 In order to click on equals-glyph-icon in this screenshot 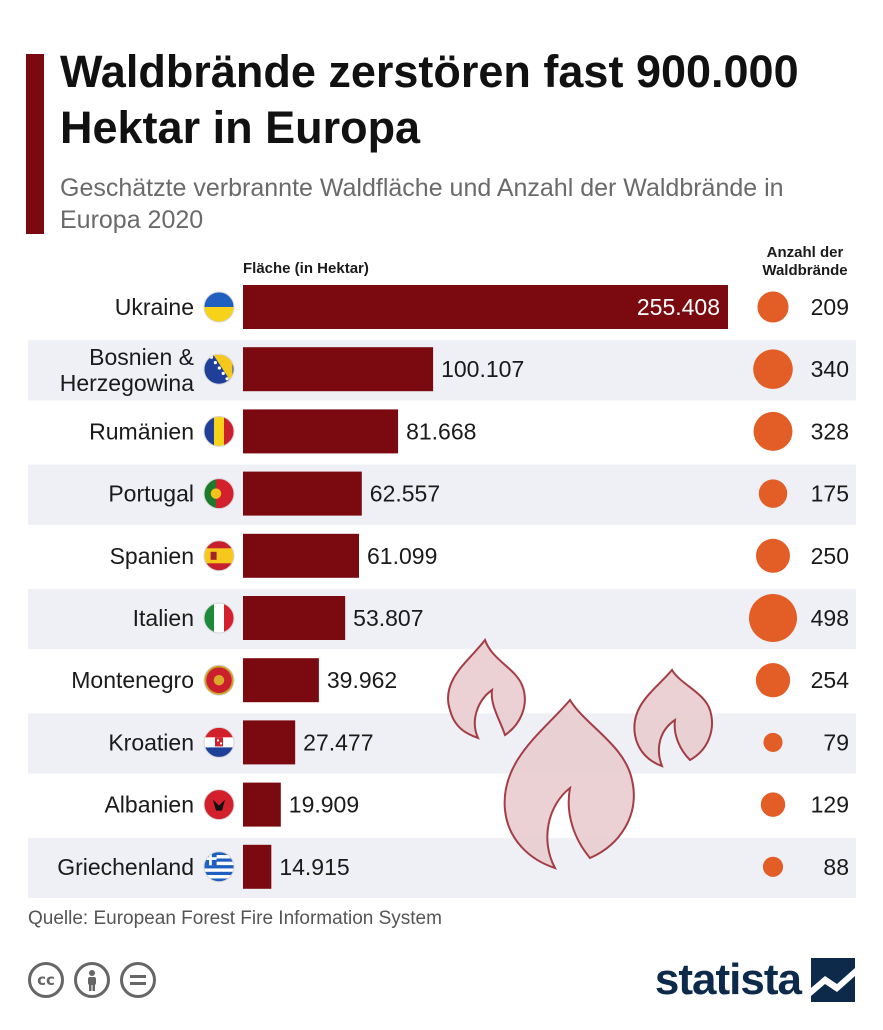, I will do `click(138, 980)`.